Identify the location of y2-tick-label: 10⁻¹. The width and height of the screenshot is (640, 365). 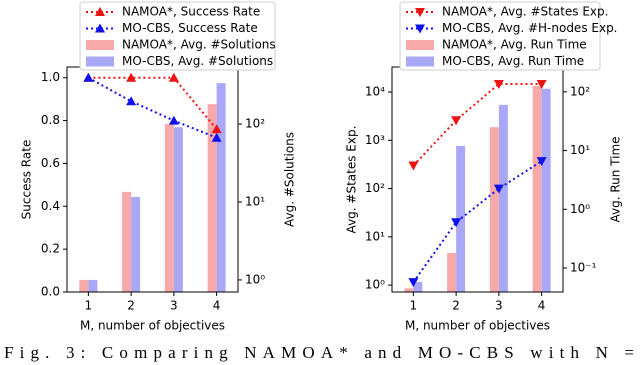
(583, 267).